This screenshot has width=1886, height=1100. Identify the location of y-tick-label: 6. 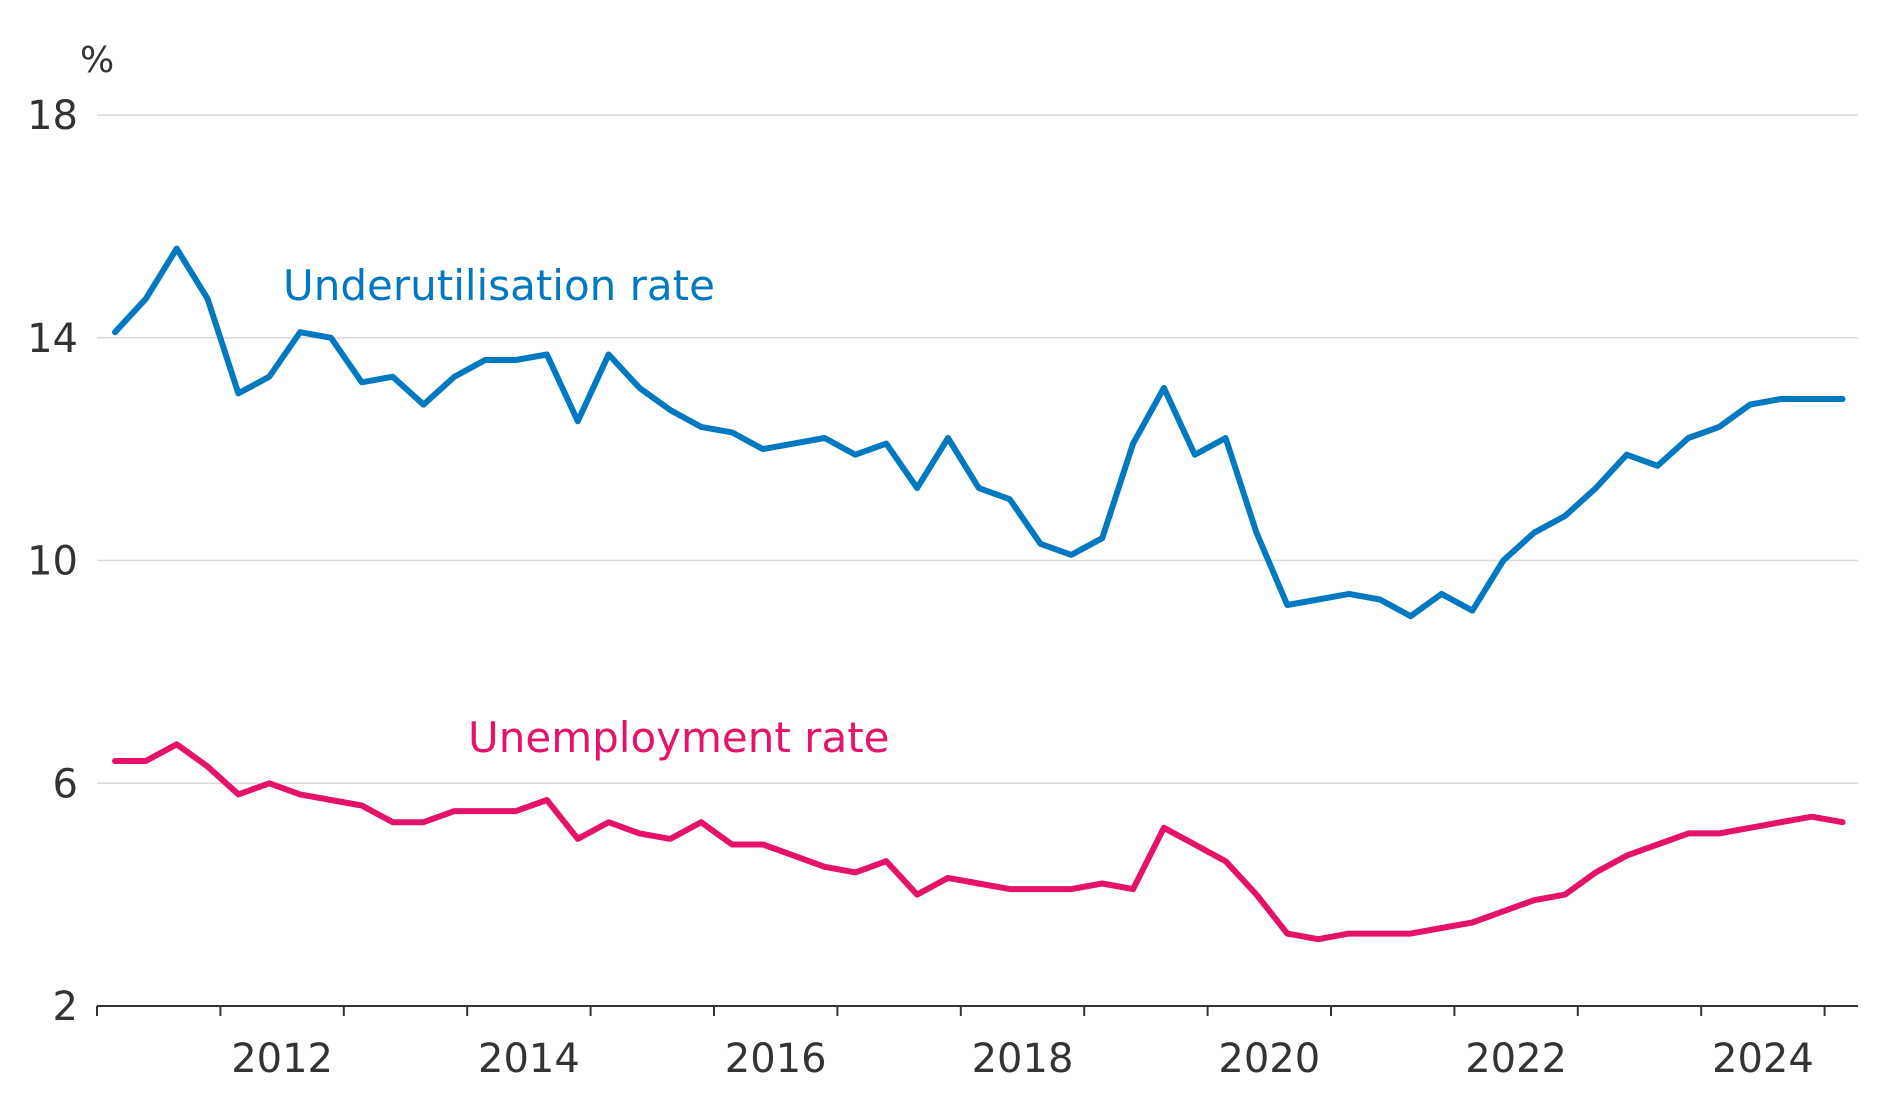
(65, 784).